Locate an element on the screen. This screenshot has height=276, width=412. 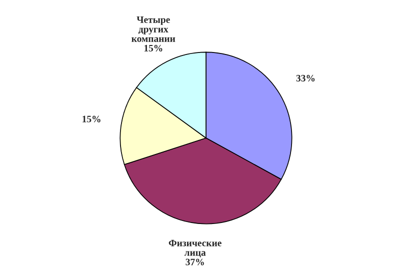
data-label: 37% is located at coordinates (195, 262).